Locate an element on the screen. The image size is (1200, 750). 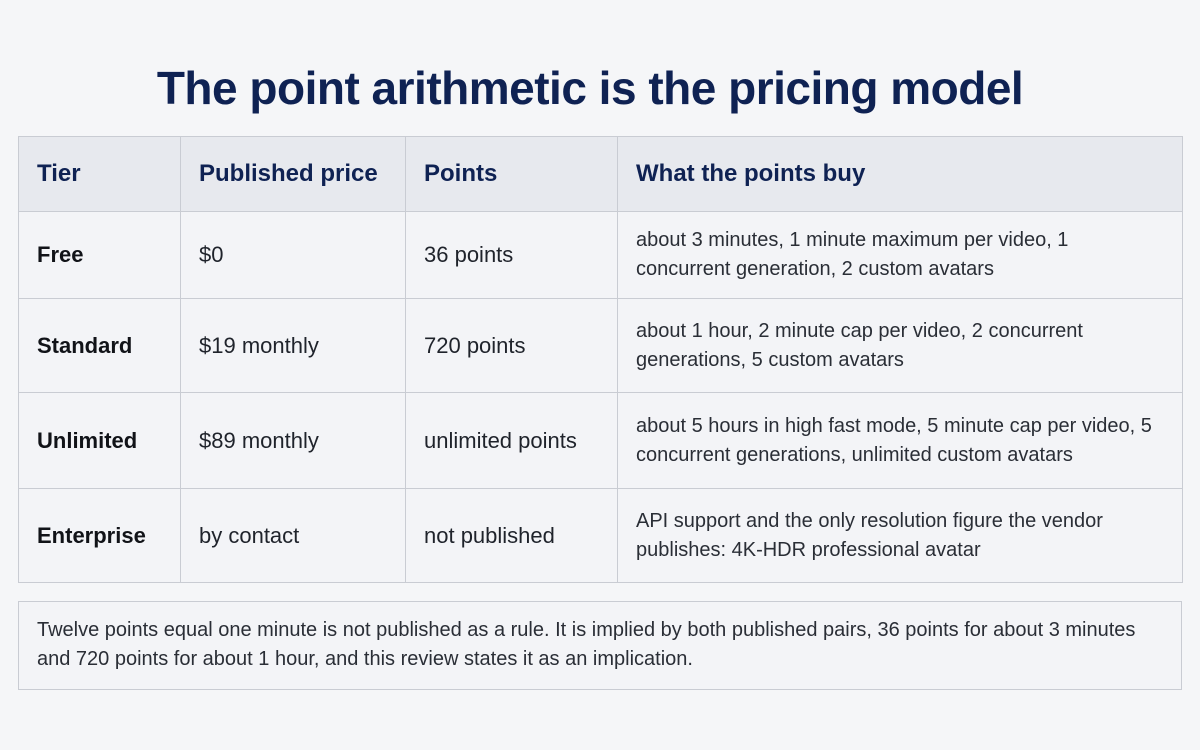
tier-cell: Standard is located at coordinates (99, 345).